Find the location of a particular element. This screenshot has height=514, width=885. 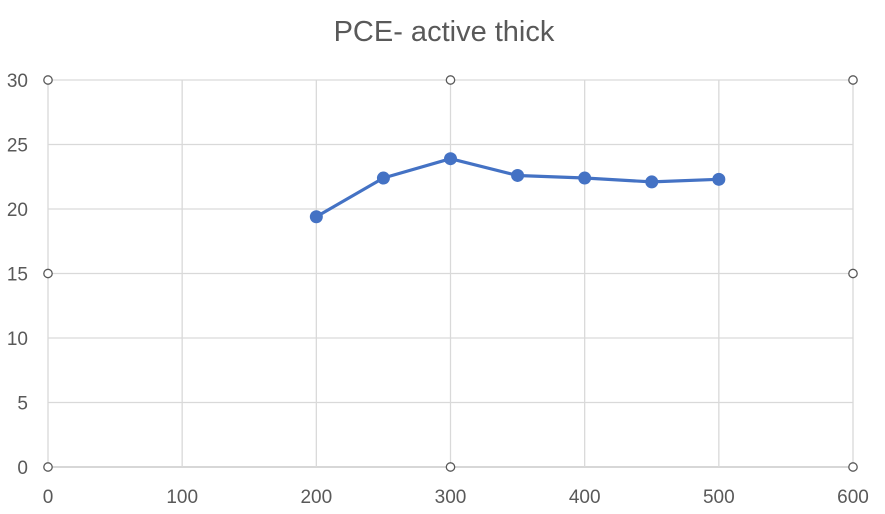

y-tick-label: 5 is located at coordinates (22, 404).